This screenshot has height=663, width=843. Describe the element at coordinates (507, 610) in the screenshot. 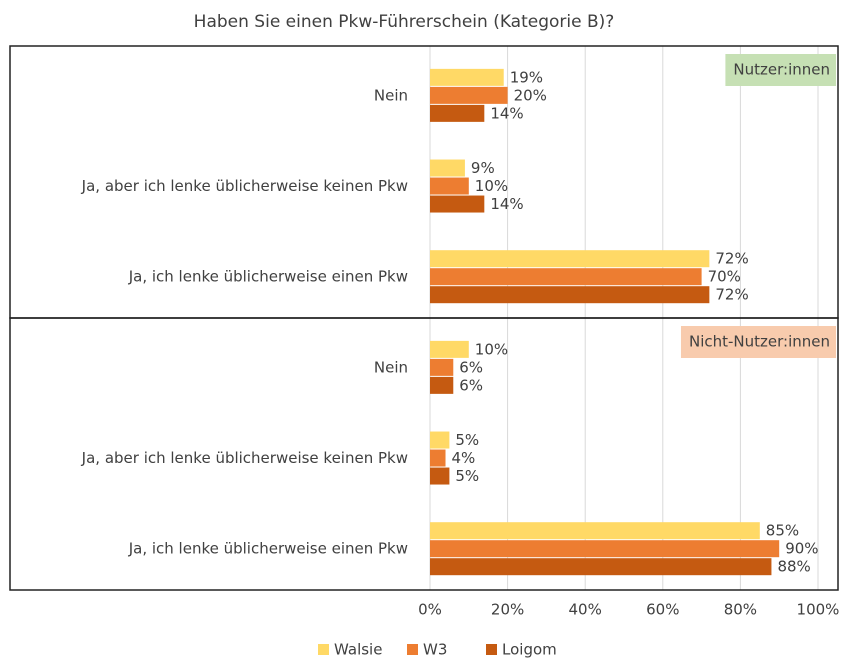

I see `x-tick-label: 20%` at that location.